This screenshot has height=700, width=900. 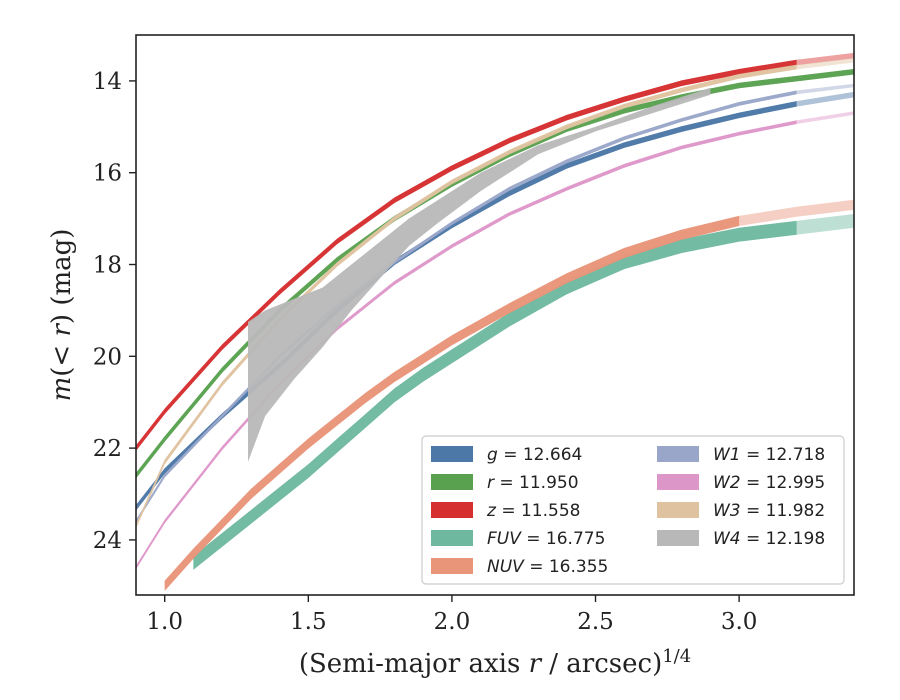 I want to click on y-tick-label: 20, so click(x=107, y=357).